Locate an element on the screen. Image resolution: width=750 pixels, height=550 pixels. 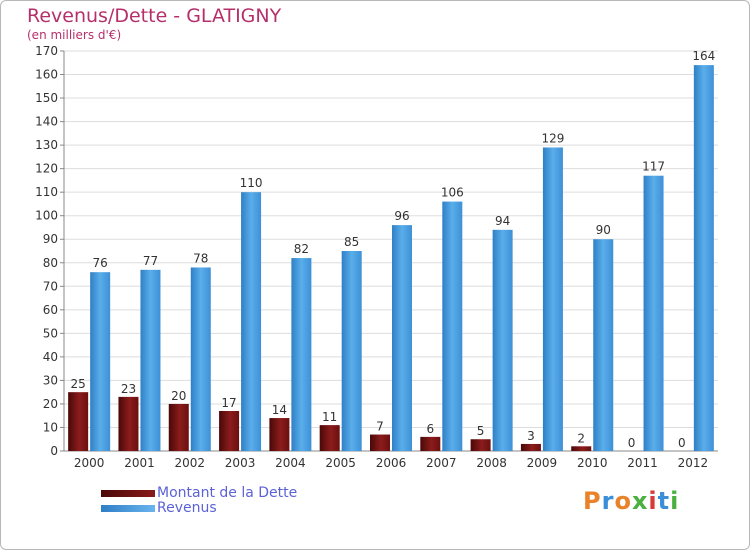
data-label-dette: 25 is located at coordinates (78, 384).